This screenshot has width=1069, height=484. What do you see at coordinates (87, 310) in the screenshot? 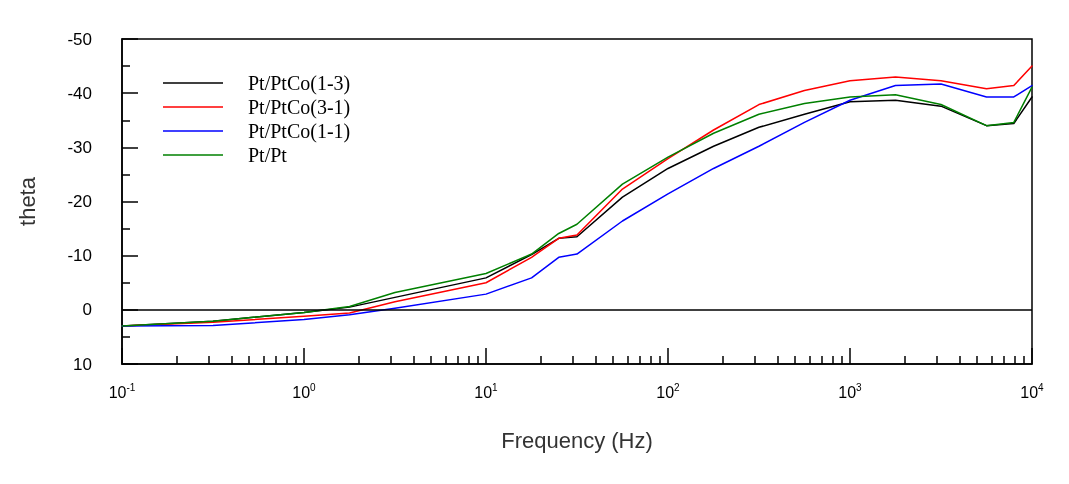
I see `y-tick-label: 0` at bounding box center [87, 310].